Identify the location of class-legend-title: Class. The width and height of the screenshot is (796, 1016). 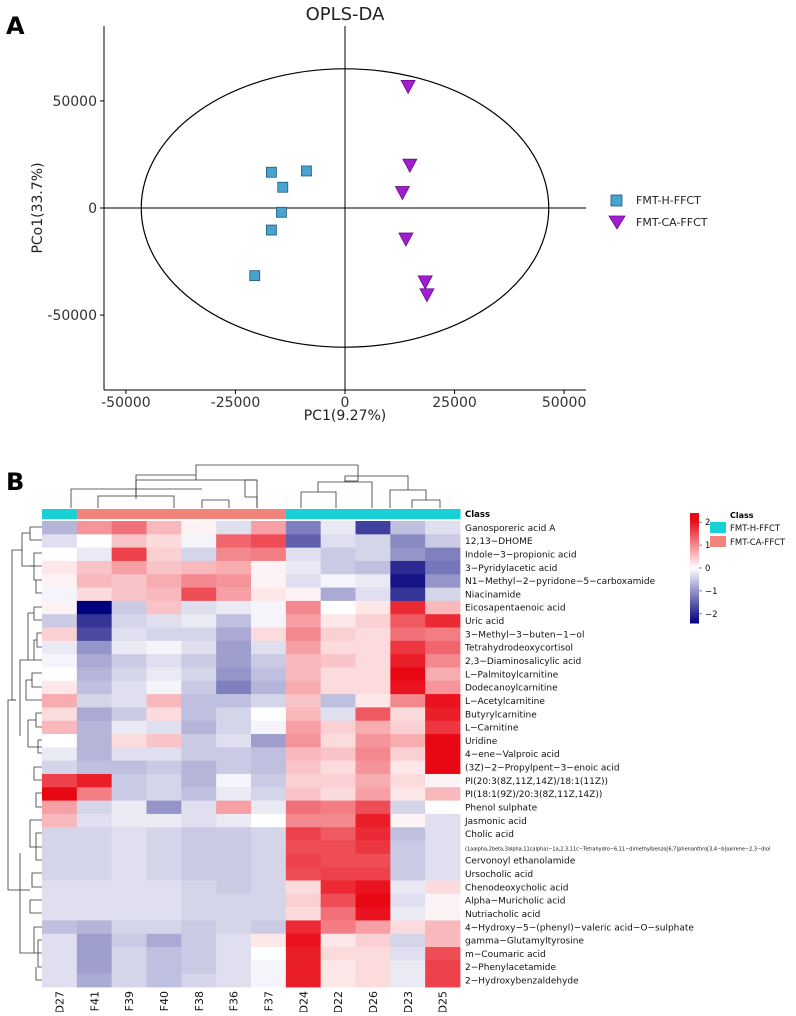
(742, 515).